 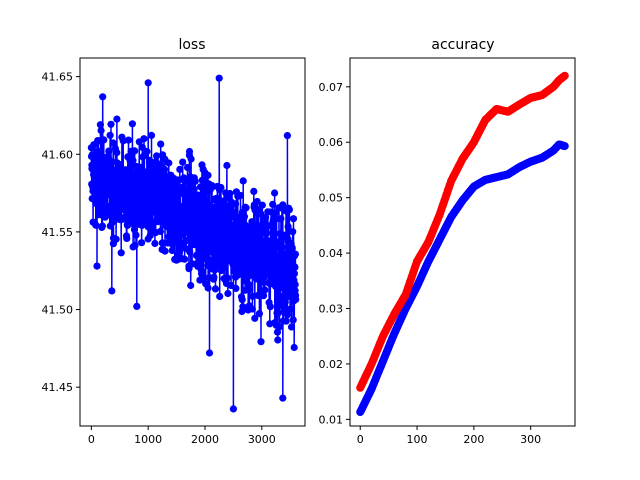 What do you see at coordinates (205, 439) in the screenshot?
I see `x-tick-label: 2000` at bounding box center [205, 439].